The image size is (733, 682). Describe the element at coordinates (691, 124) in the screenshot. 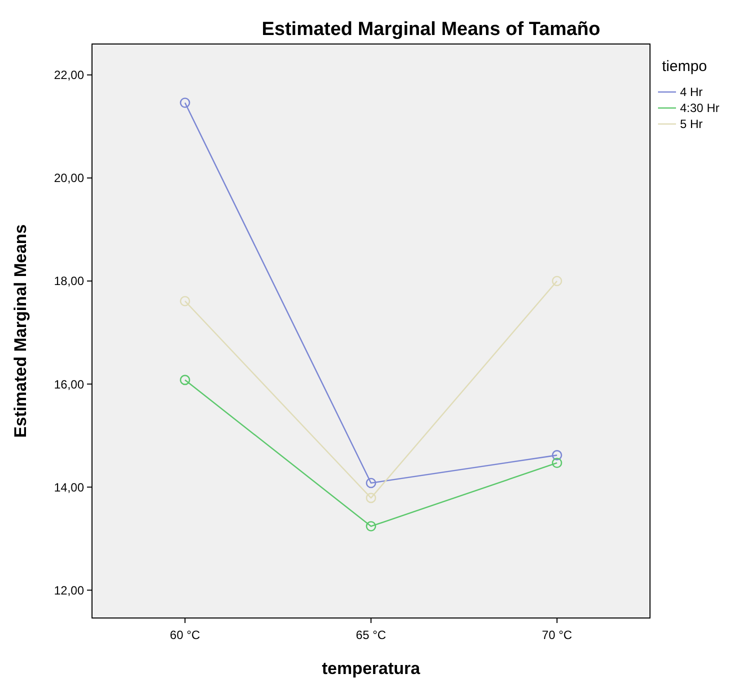

I see `legend-label: 5 Hr` at that location.